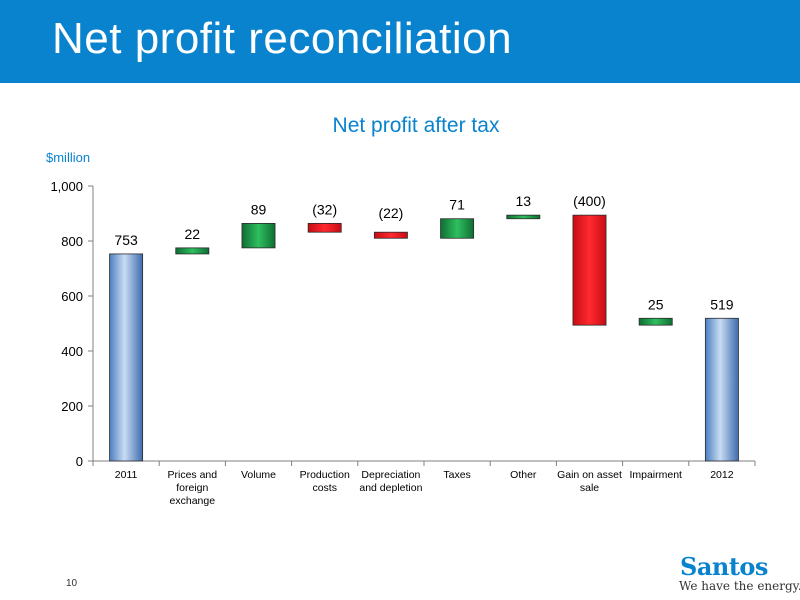 The image size is (800, 600). I want to click on bar-production-costs, so click(324, 227).